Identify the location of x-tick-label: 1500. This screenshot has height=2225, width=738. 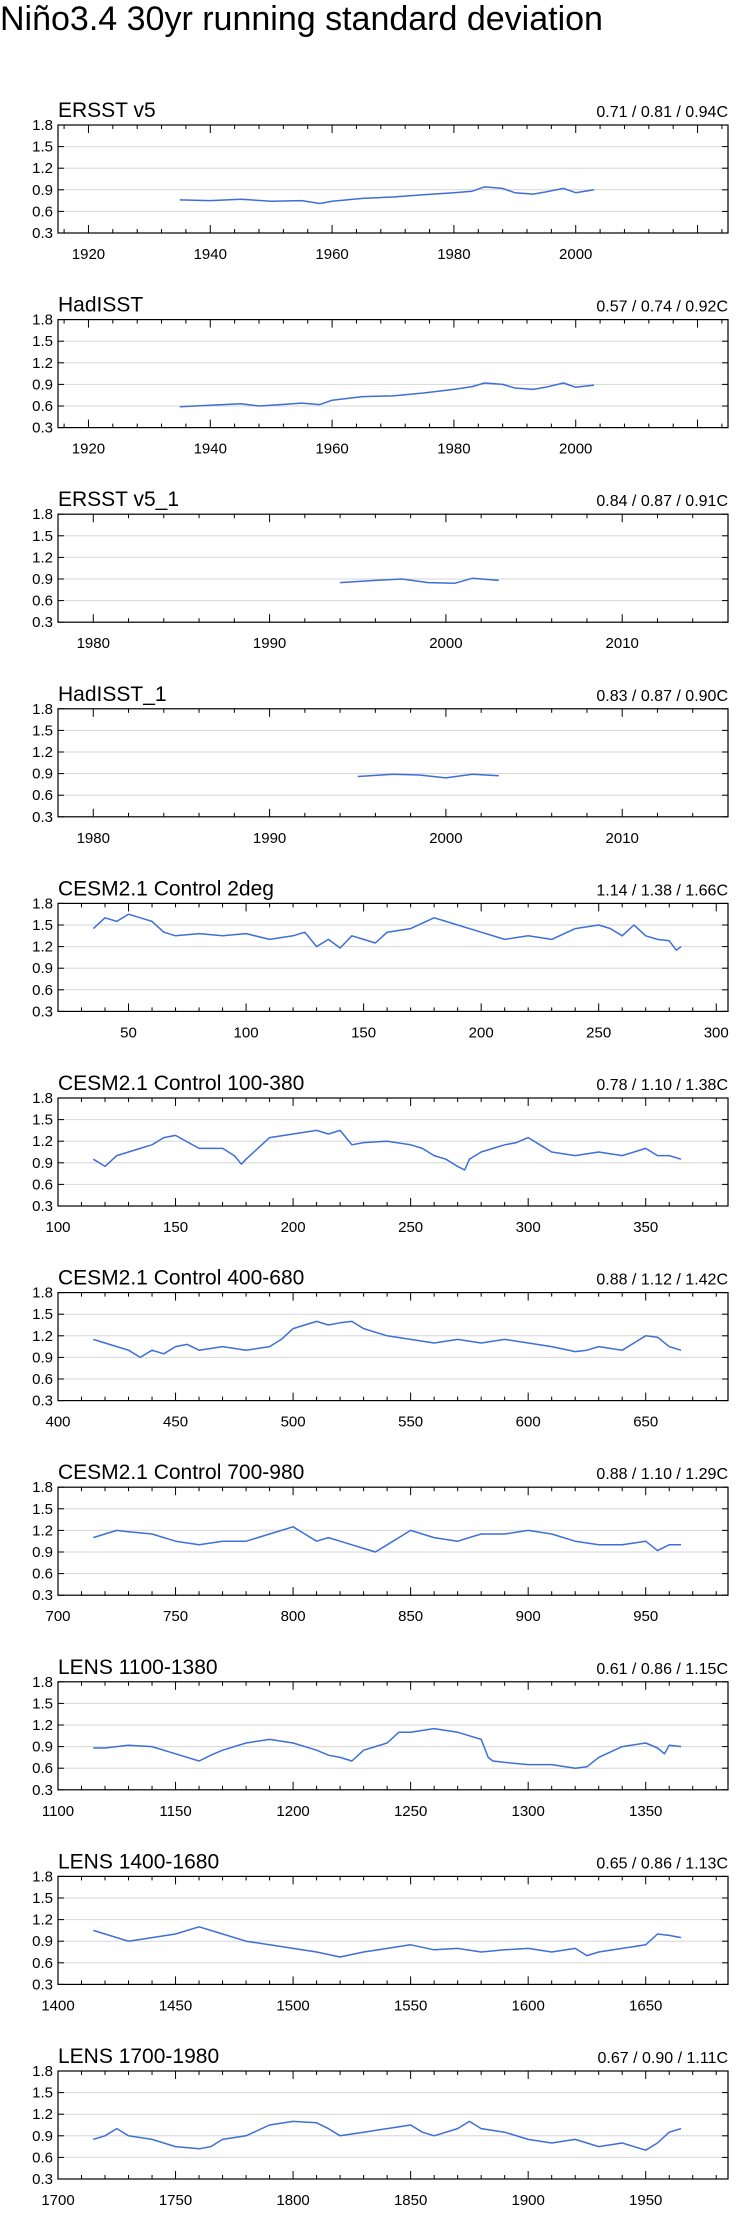
(292, 2005).